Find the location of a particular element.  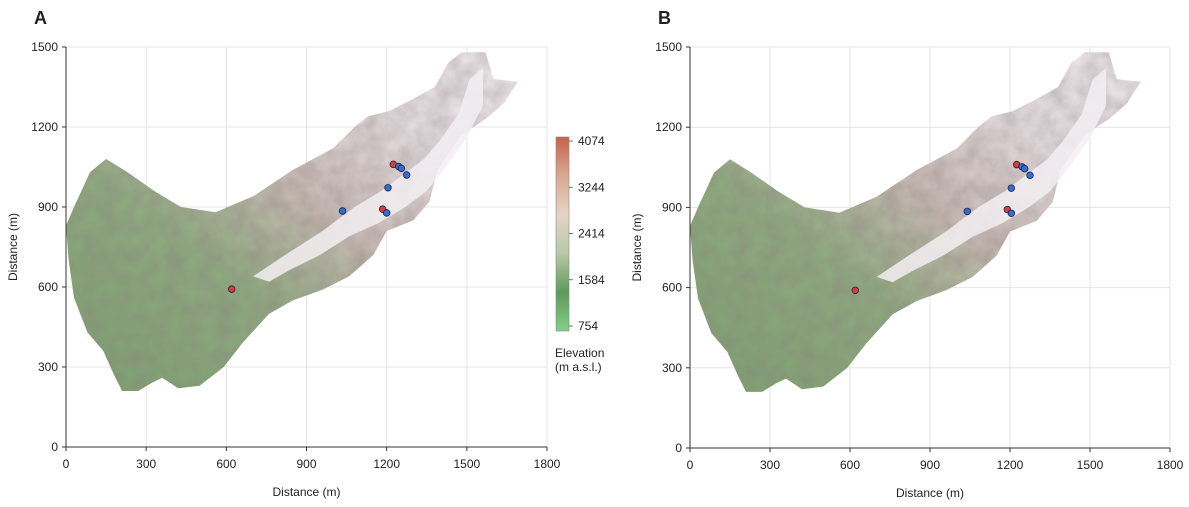

colorbar-tick-label: 4074 is located at coordinates (591, 141).